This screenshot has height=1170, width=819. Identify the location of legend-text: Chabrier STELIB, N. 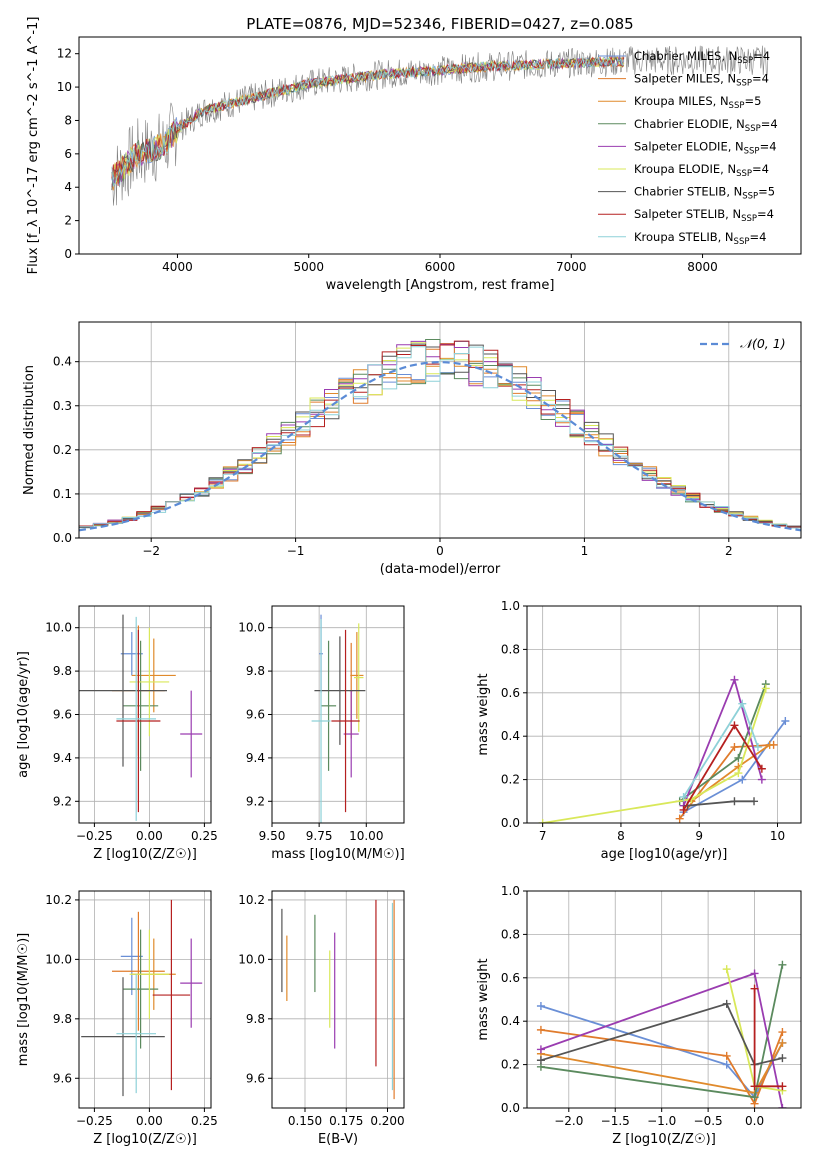
(688, 192).